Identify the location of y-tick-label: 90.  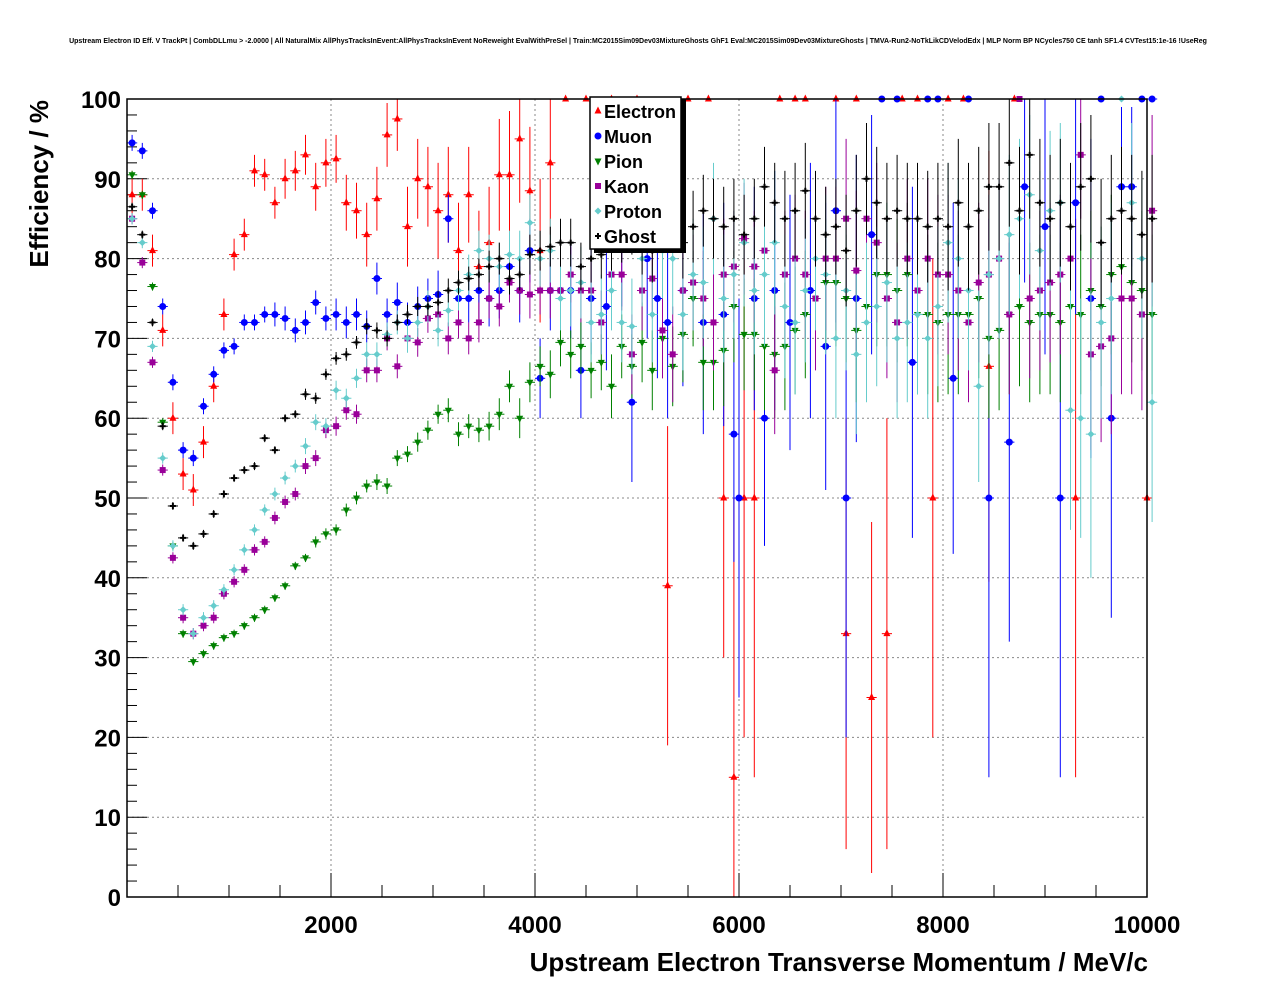
(107, 180).